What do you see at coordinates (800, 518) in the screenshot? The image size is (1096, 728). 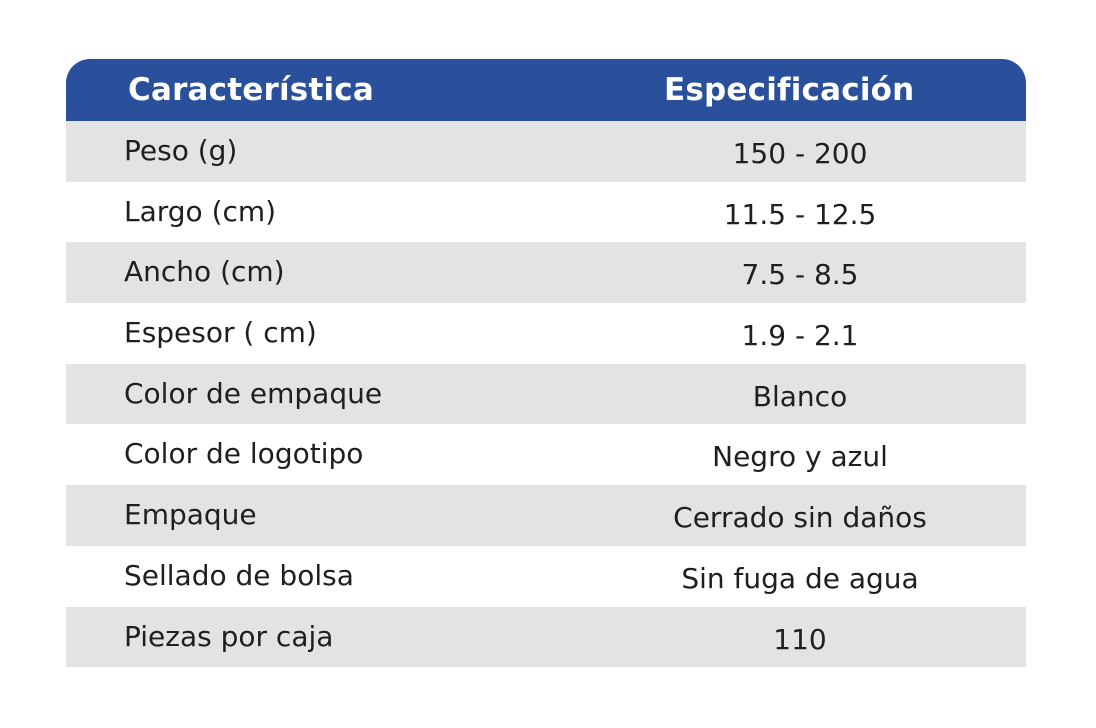 I see `row-spec: Cerrado sin daños` at bounding box center [800, 518].